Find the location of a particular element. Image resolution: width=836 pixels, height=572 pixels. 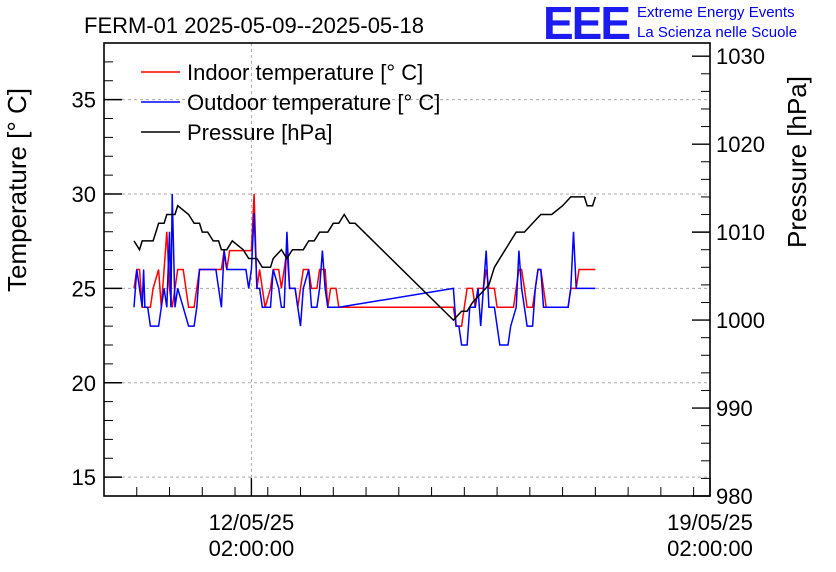

right-tick-label: 1020 is located at coordinates (740, 144).